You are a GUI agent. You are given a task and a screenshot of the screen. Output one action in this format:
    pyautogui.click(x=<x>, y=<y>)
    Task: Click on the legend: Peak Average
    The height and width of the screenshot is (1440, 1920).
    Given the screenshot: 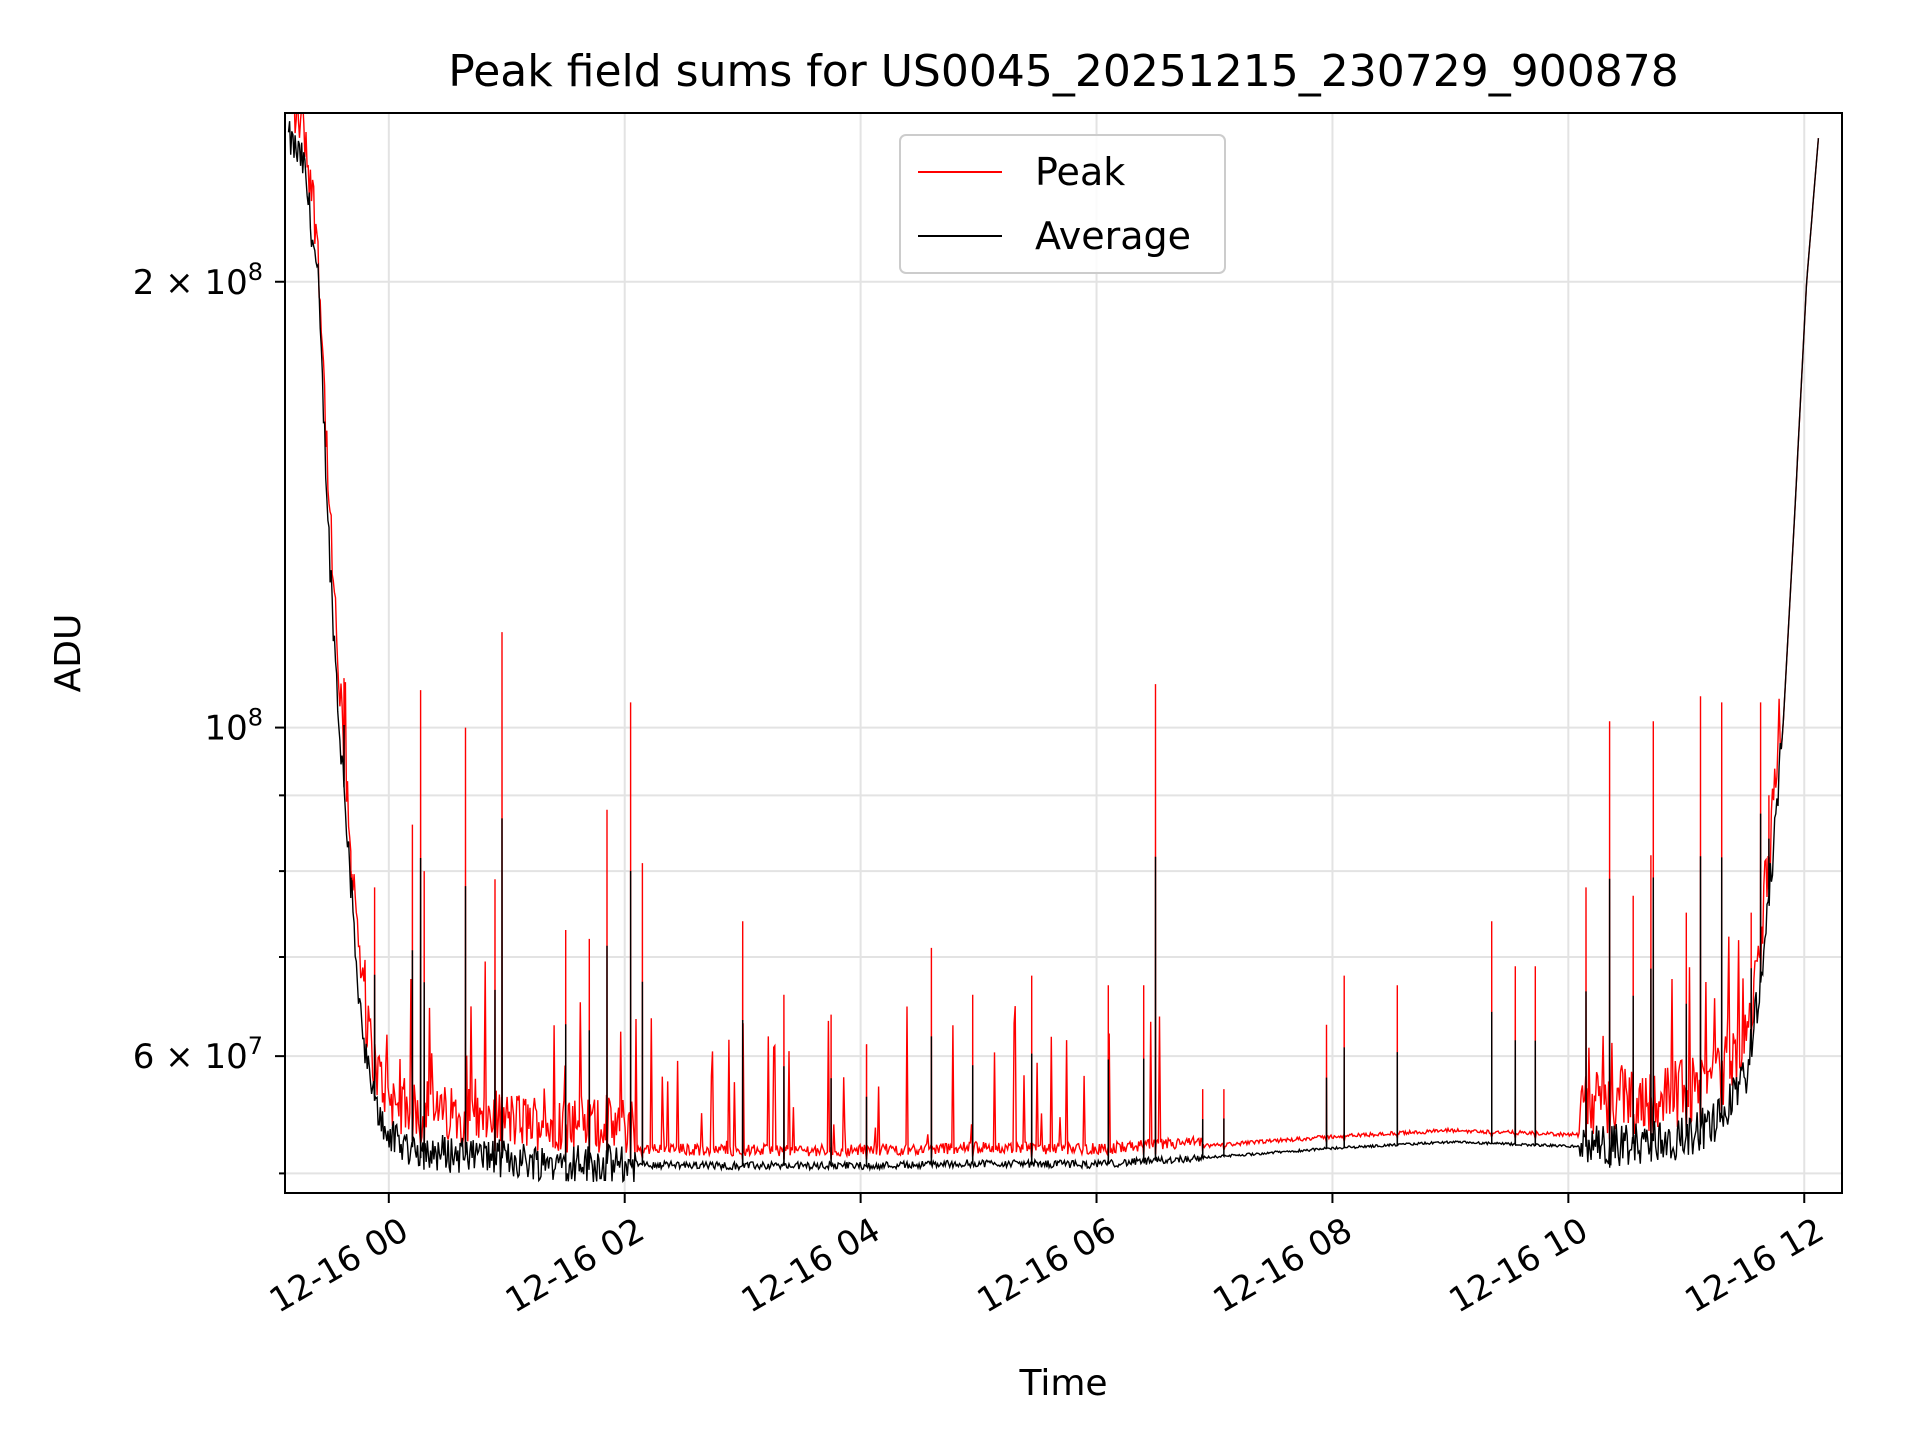 What is the action you would take?
    pyautogui.click(x=1062, y=204)
    